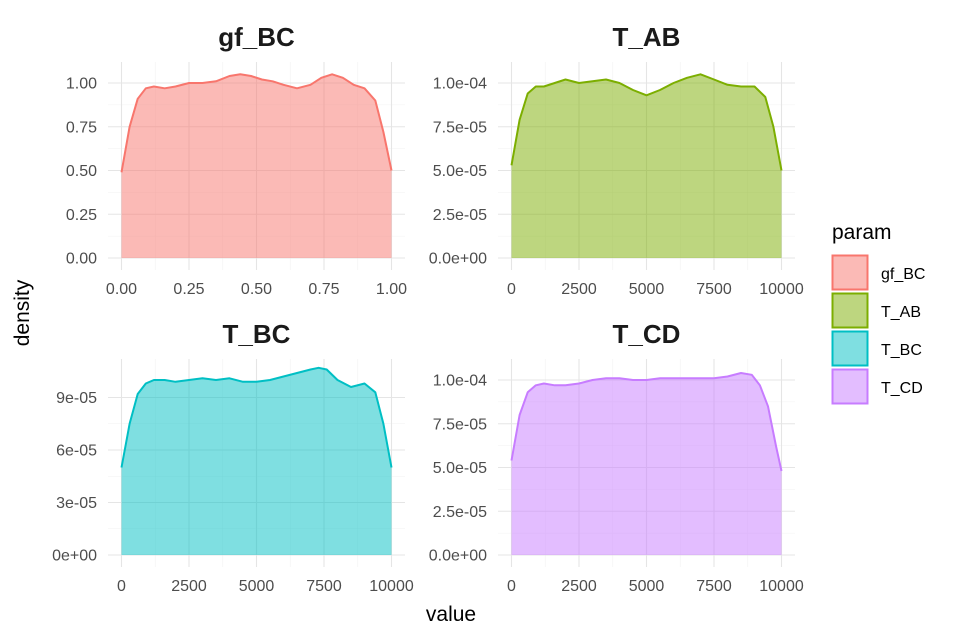  Describe the element at coordinates (901, 312) in the screenshot. I see `legend-label: T_AB` at that location.